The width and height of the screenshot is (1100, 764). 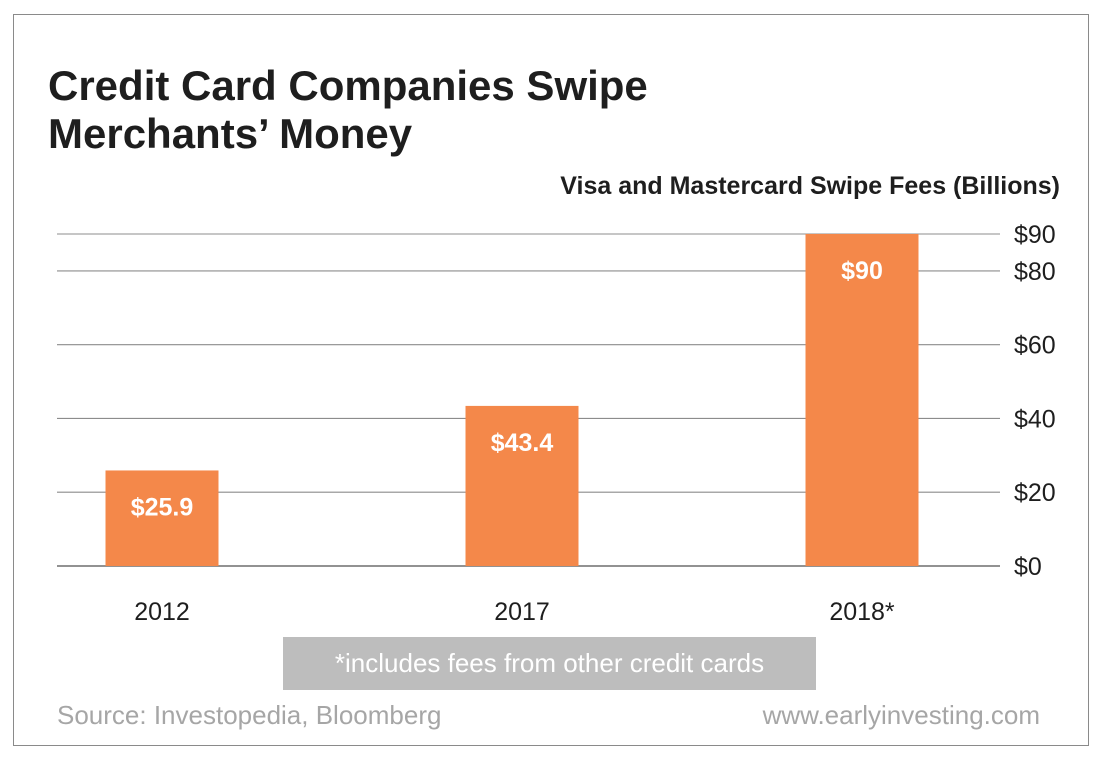 I want to click on source-text: Source: Investopedia, Bloomberg, so click(x=249, y=715).